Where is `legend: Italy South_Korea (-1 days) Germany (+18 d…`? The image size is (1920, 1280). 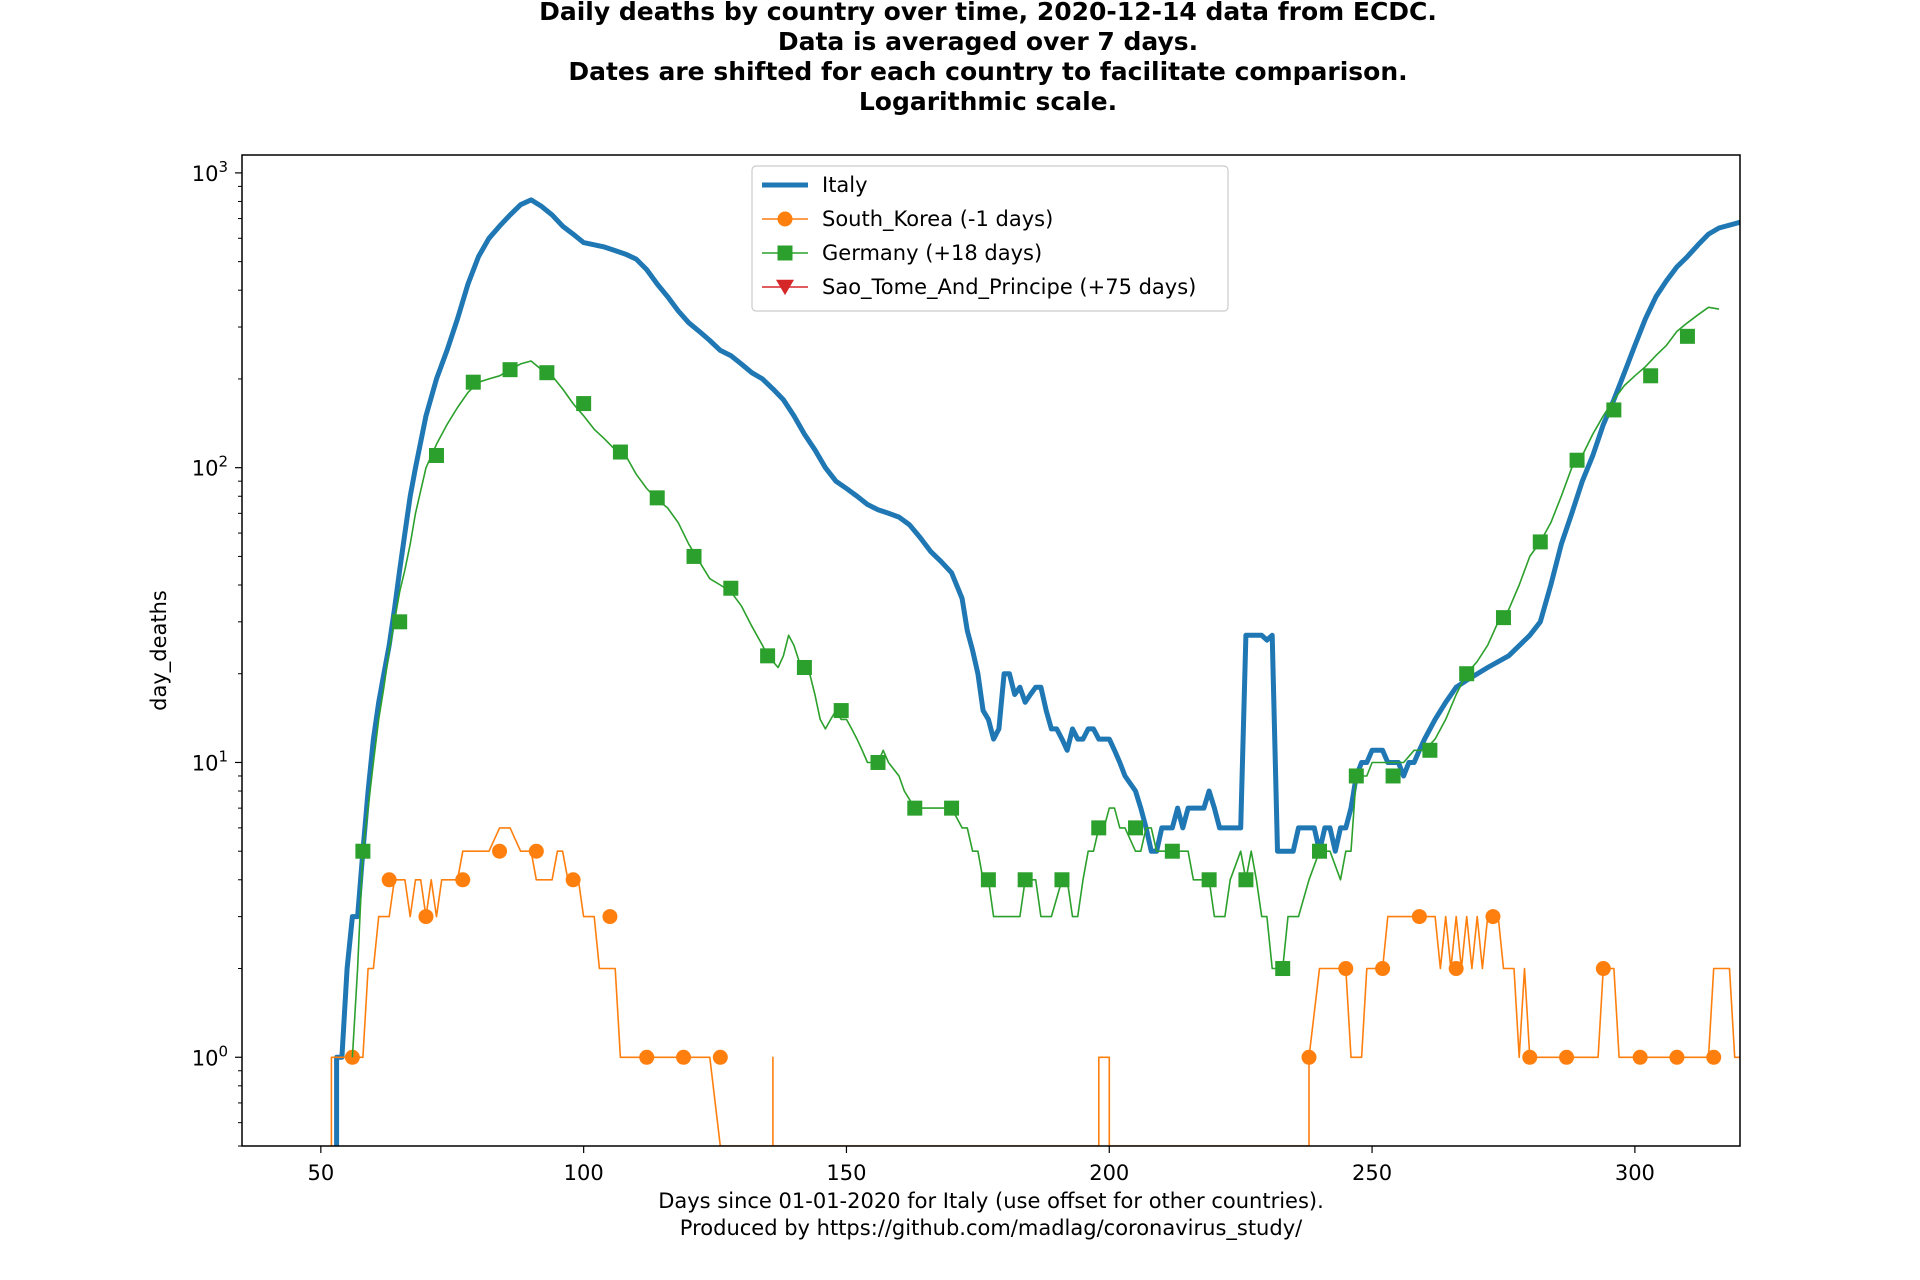
legend: Italy South_Korea (-1 days) Germany (+18 d… is located at coordinates (990, 238).